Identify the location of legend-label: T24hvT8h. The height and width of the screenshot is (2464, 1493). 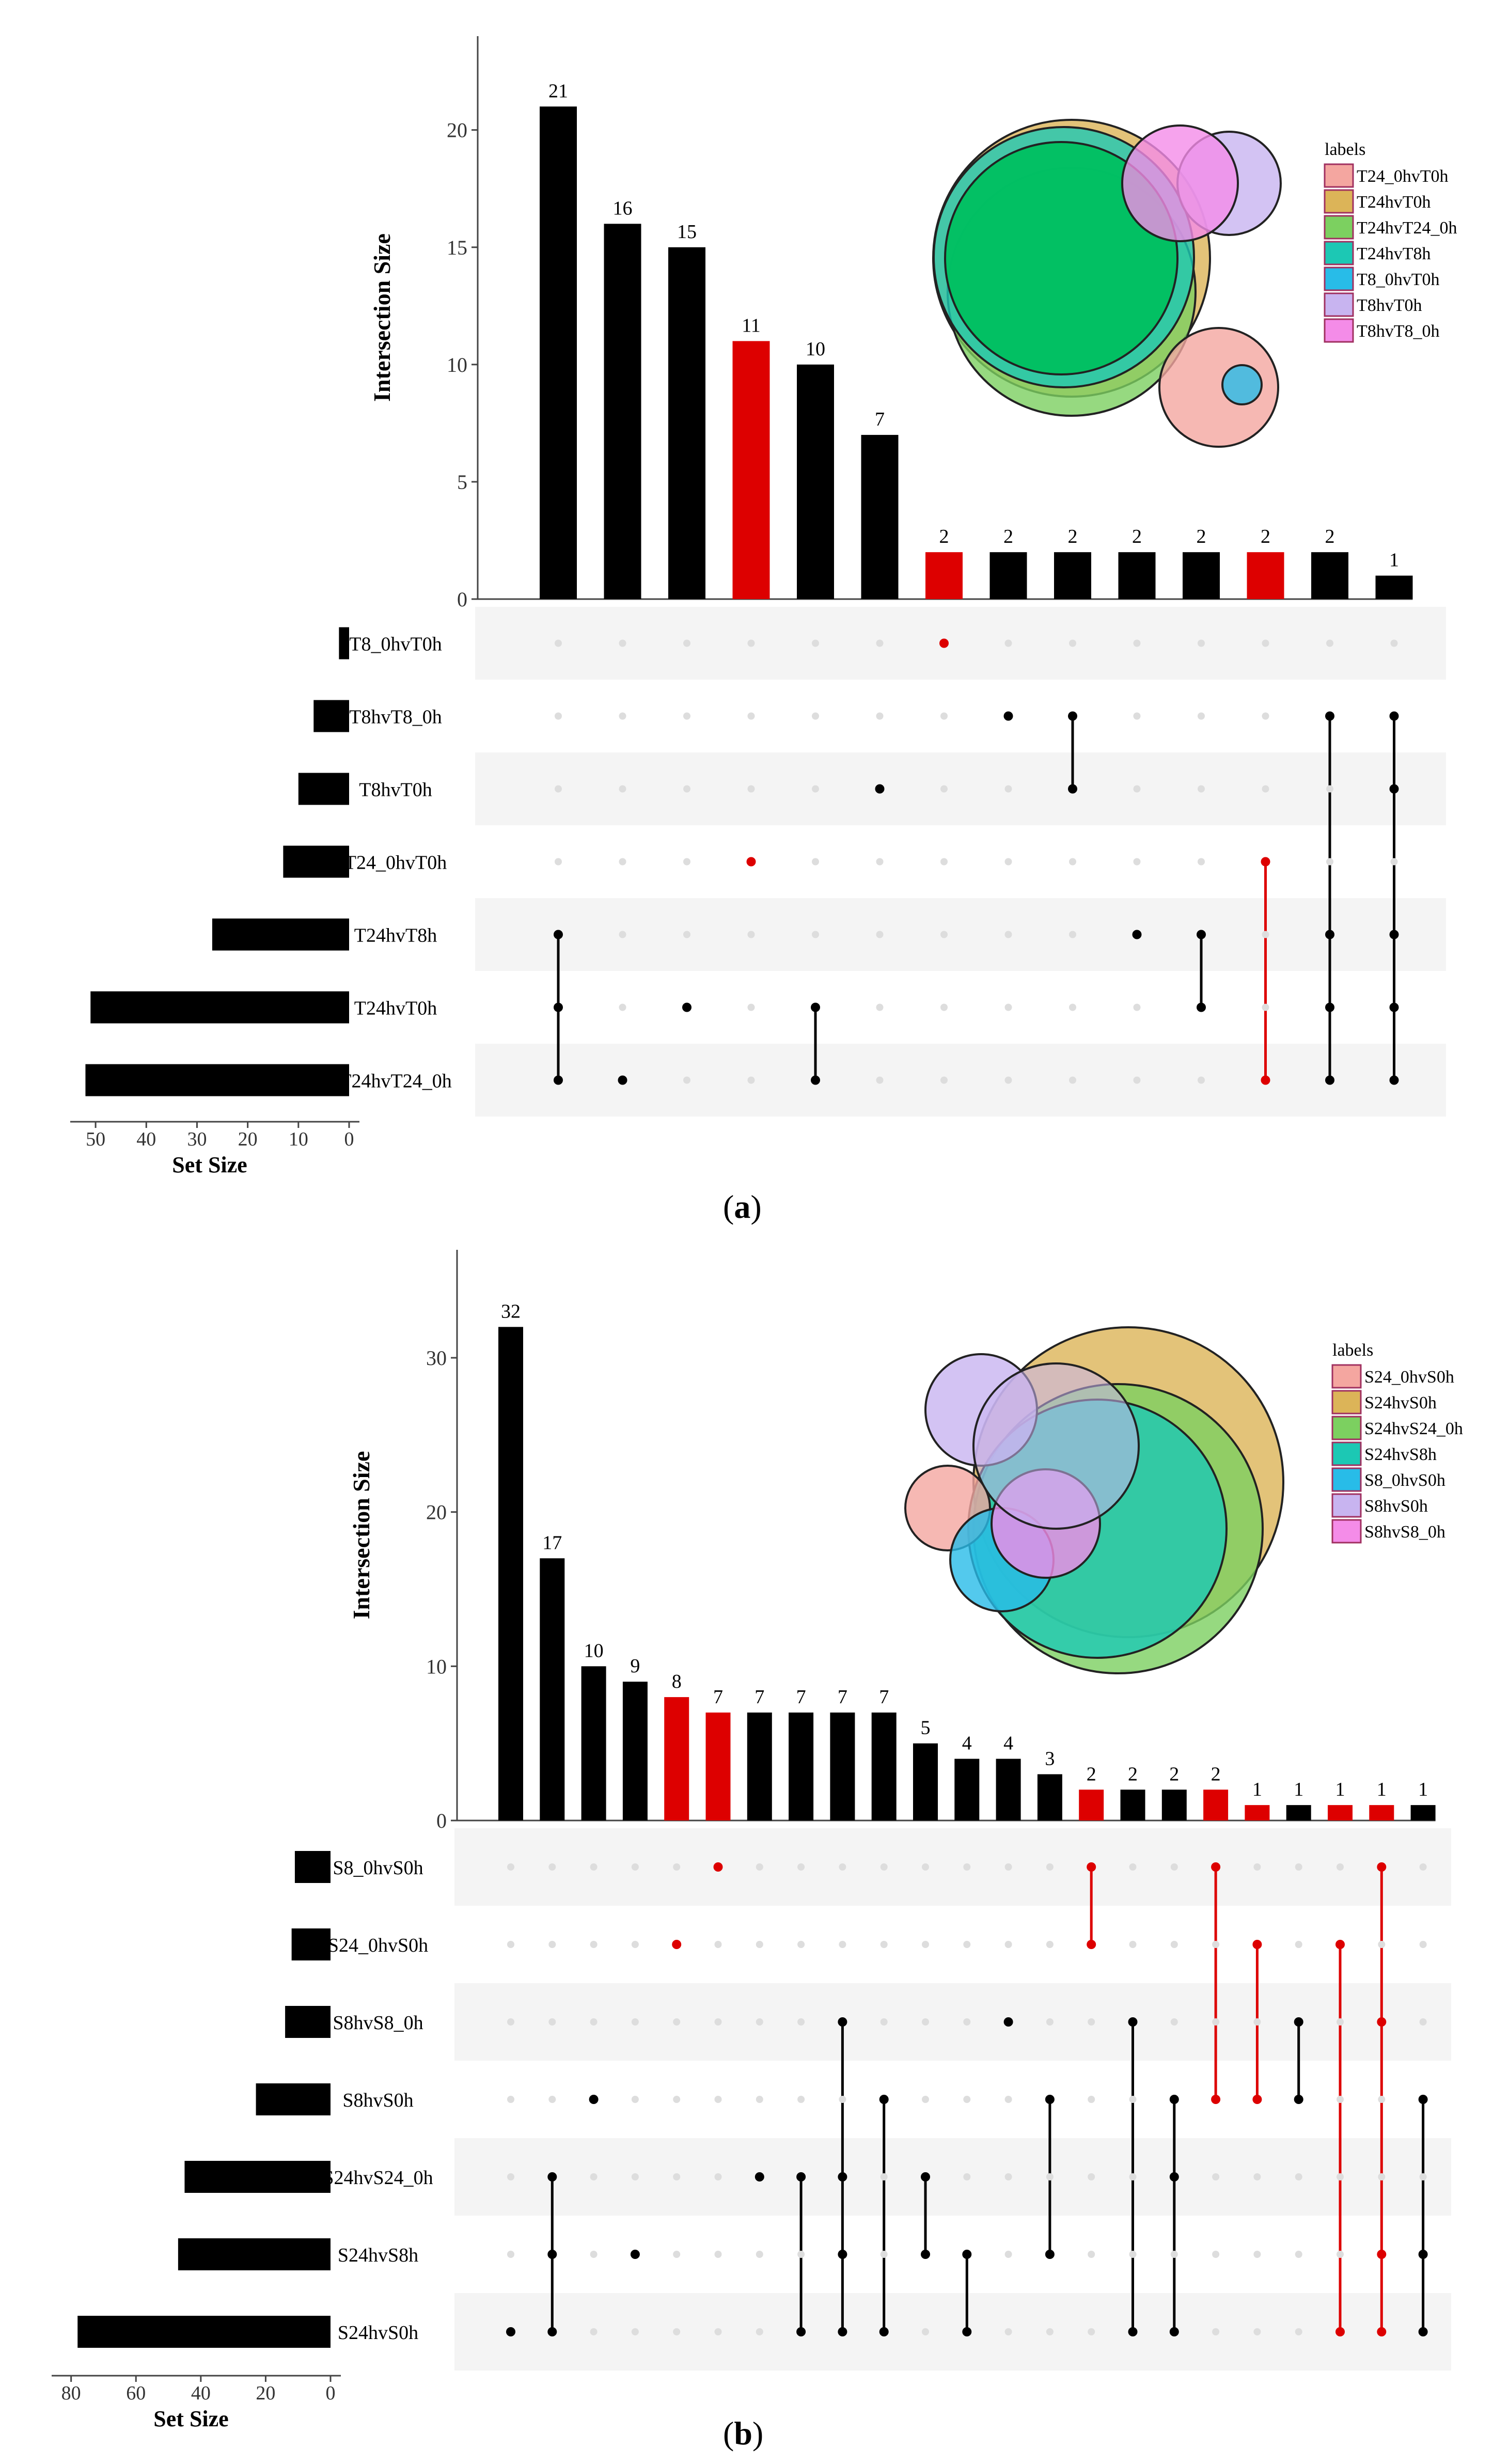
(1394, 253).